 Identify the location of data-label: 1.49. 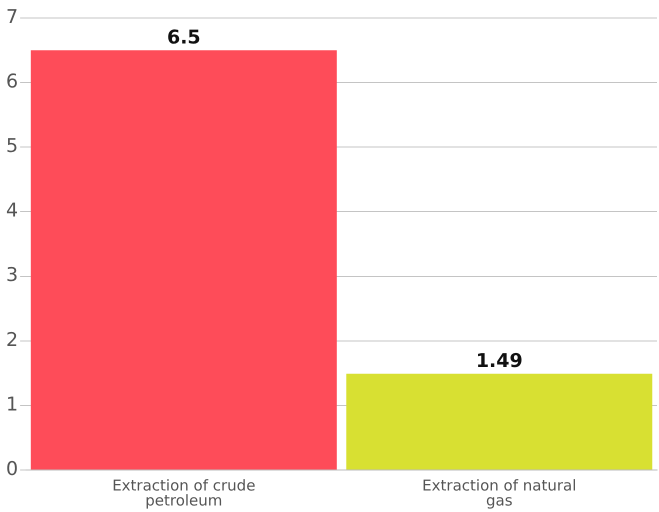
(499, 361).